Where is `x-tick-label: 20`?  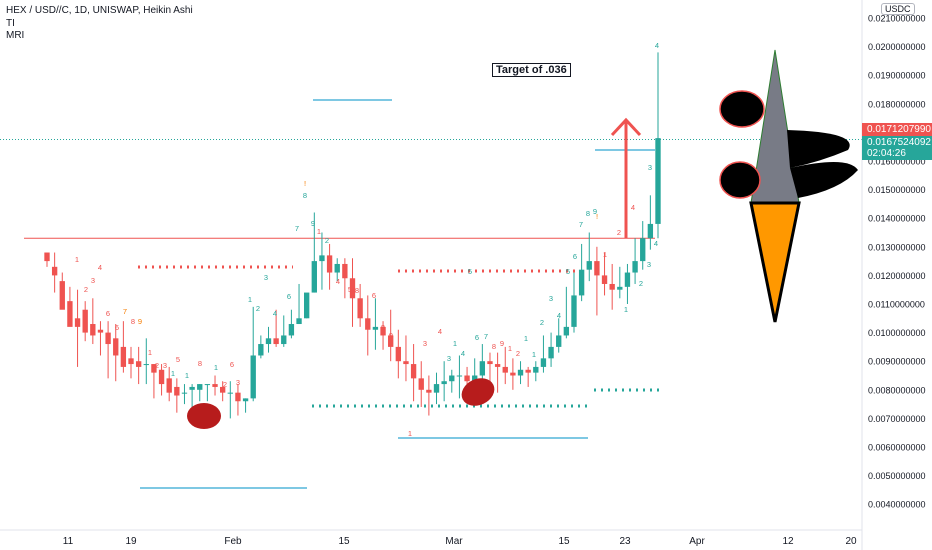 x-tick-label: 20 is located at coordinates (851, 541).